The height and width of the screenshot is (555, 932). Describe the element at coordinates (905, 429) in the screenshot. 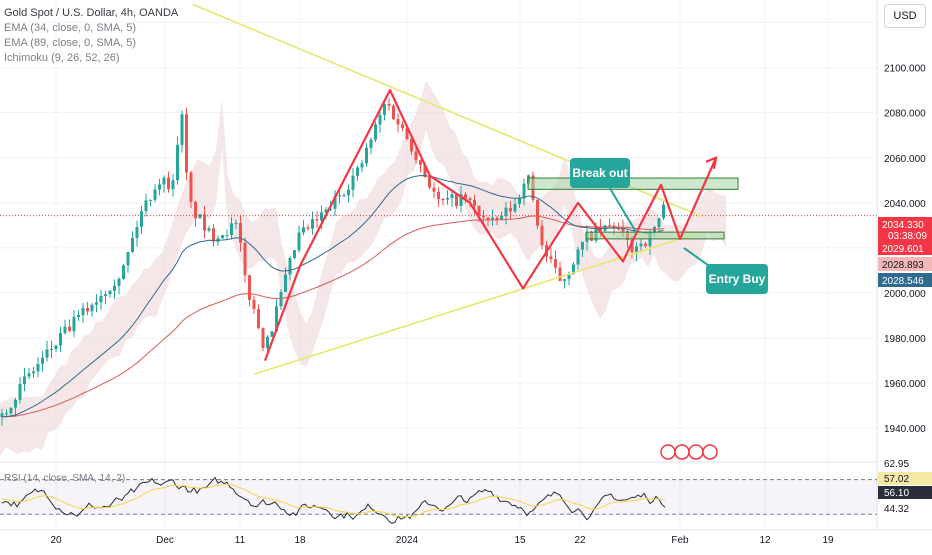

I see `y-tick-label: 1940.000` at that location.